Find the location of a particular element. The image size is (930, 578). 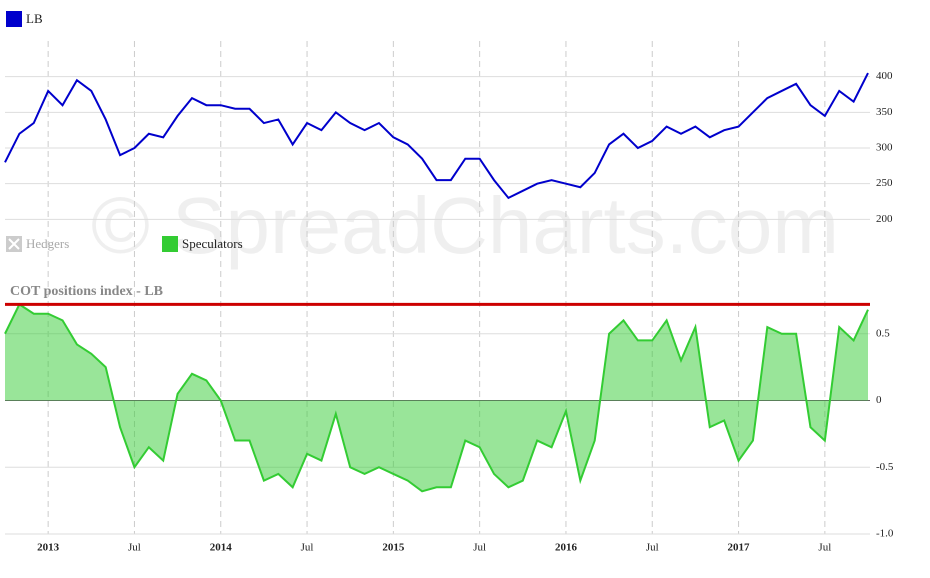

legend-label: Hedgers is located at coordinates (47, 243).